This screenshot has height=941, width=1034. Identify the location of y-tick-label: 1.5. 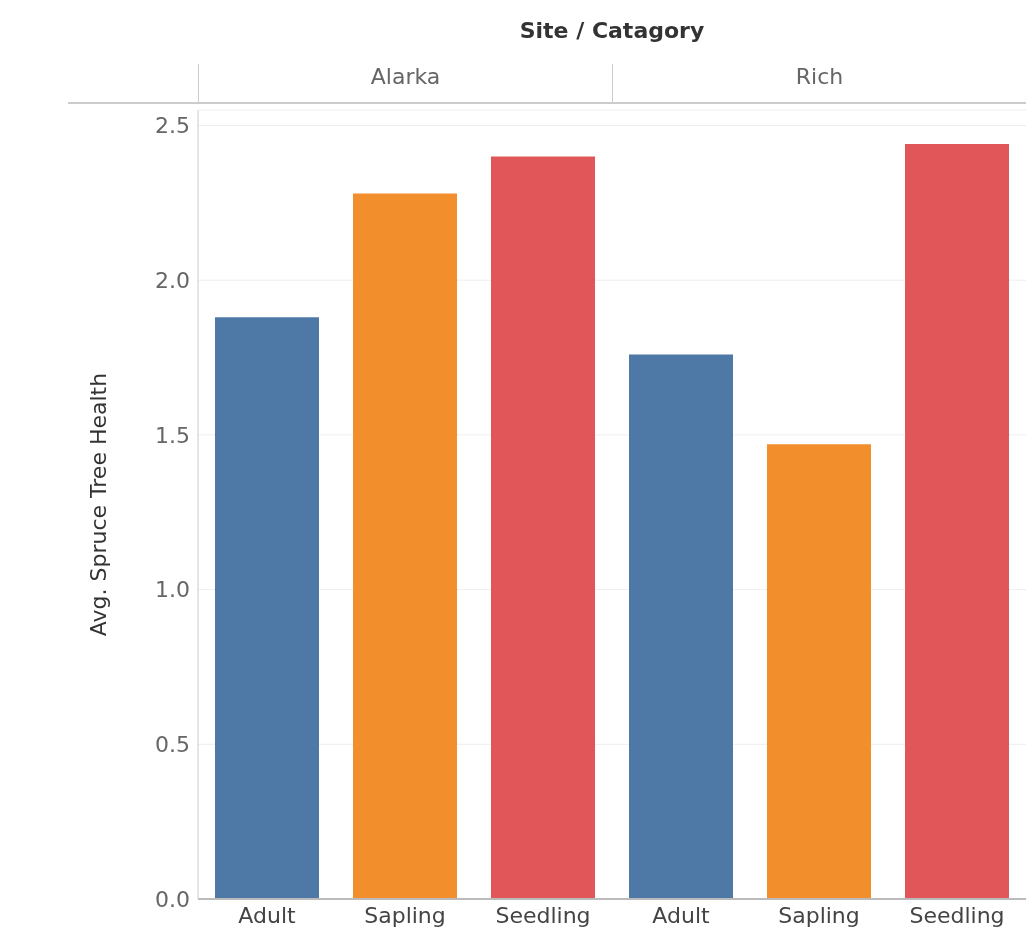
(172, 435).